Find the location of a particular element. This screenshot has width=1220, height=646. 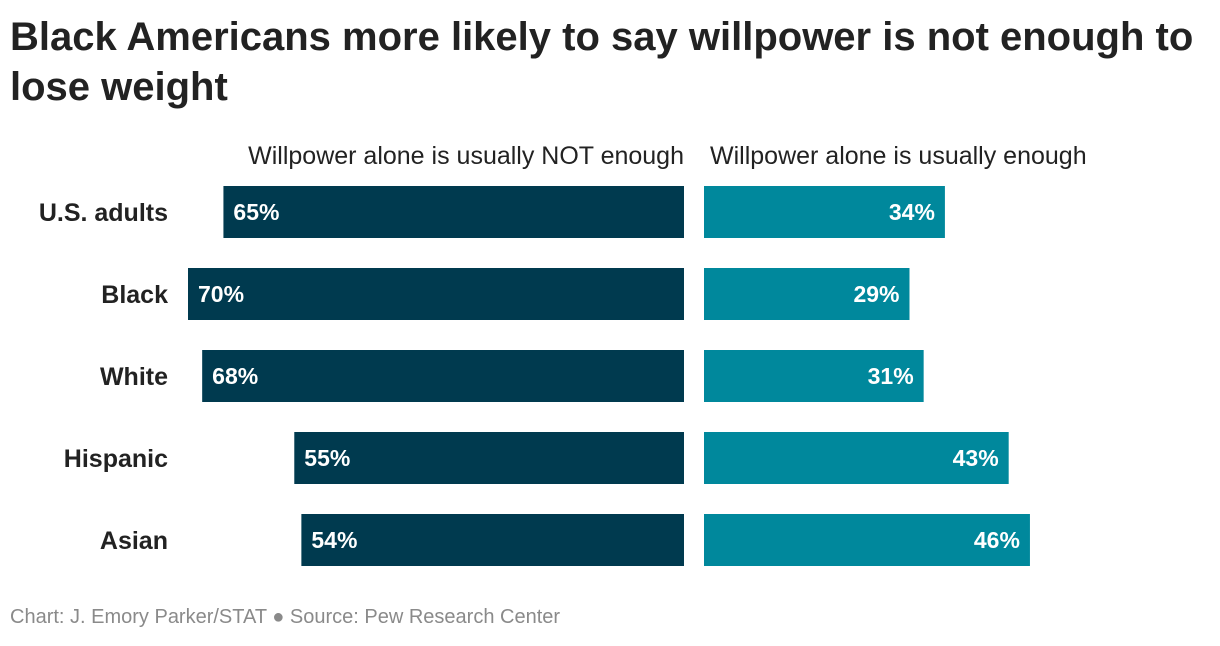

value-label-not-enough-hispanic: 55% is located at coordinates (327, 458).